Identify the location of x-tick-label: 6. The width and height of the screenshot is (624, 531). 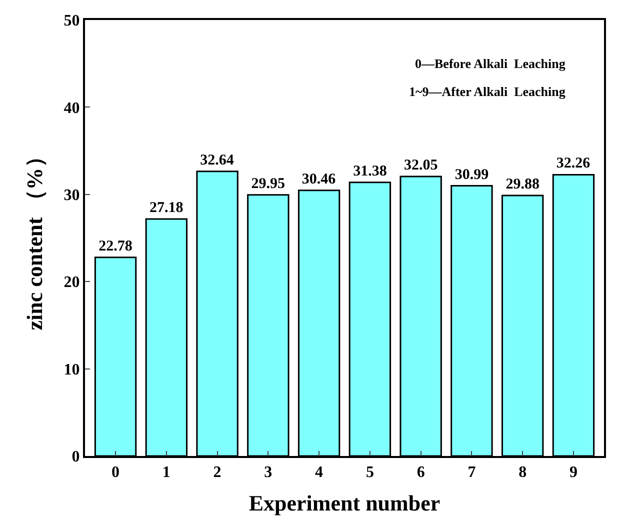
(420, 473).